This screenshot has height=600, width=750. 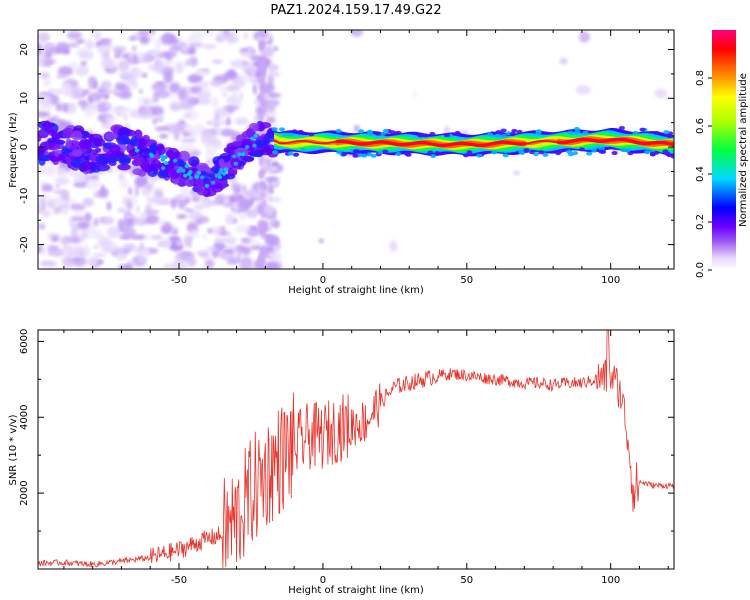 What do you see at coordinates (743, 150) in the screenshot?
I see `colorbar-label: Normalized spectral amplitude` at bounding box center [743, 150].